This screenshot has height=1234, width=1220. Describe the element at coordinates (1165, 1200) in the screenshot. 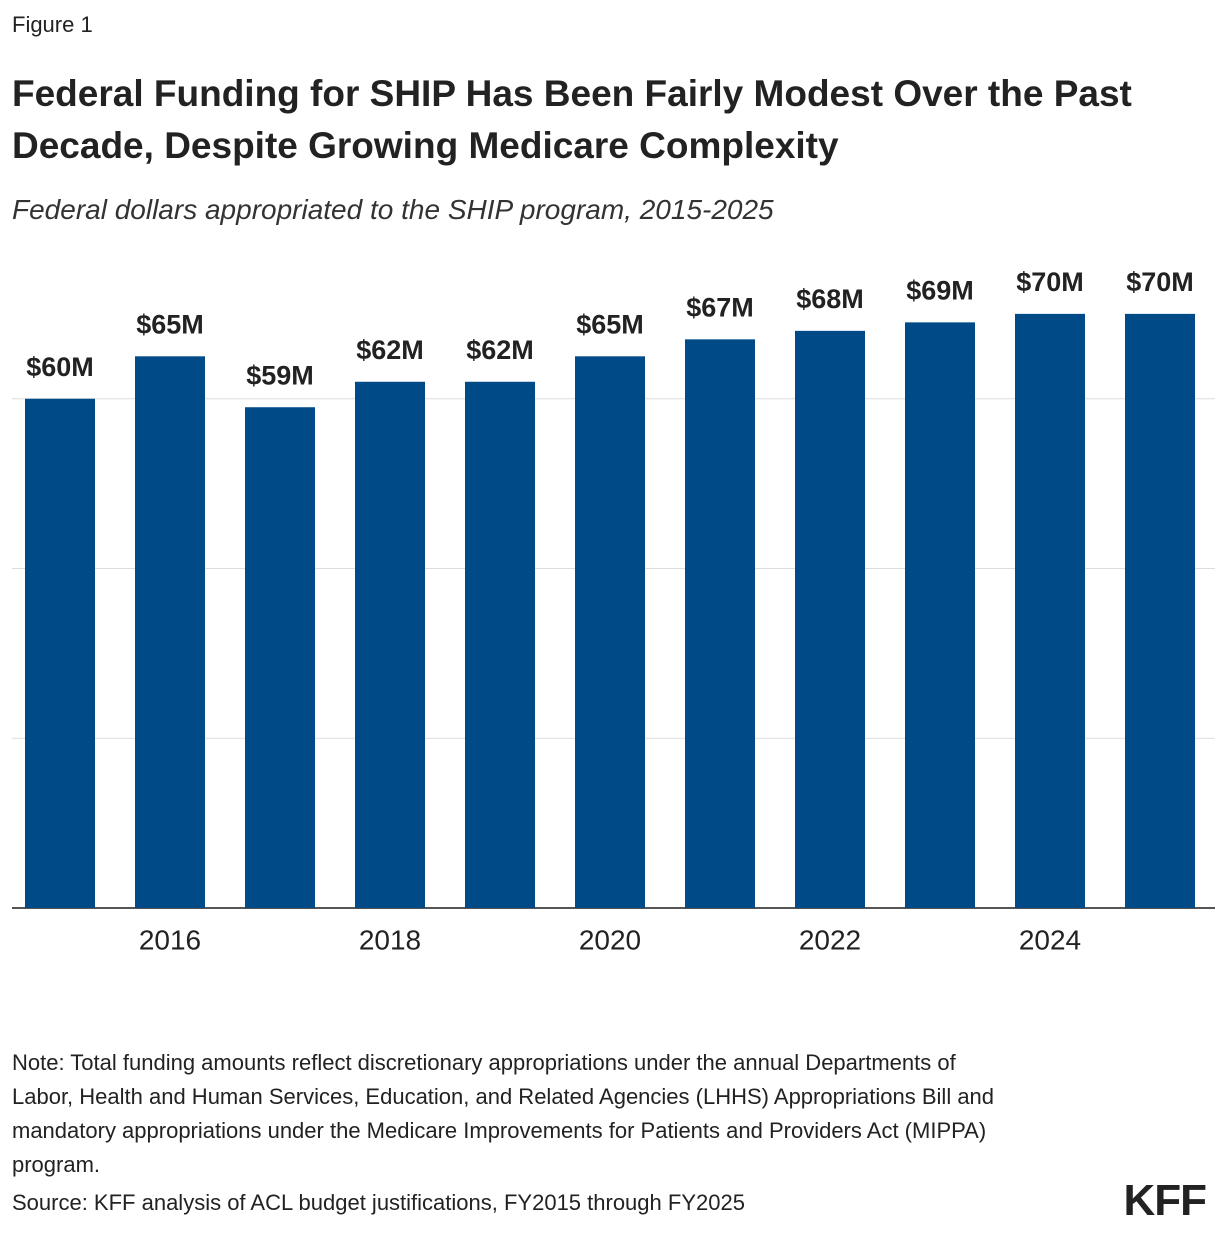

I see `logo: KFF` at that location.